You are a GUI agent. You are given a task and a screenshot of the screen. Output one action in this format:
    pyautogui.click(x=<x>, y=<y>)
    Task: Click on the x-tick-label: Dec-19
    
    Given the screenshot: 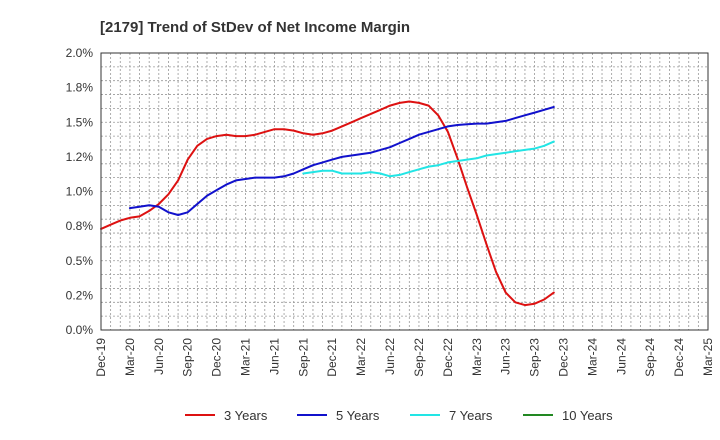 What is the action you would take?
    pyautogui.click(x=101, y=357)
    